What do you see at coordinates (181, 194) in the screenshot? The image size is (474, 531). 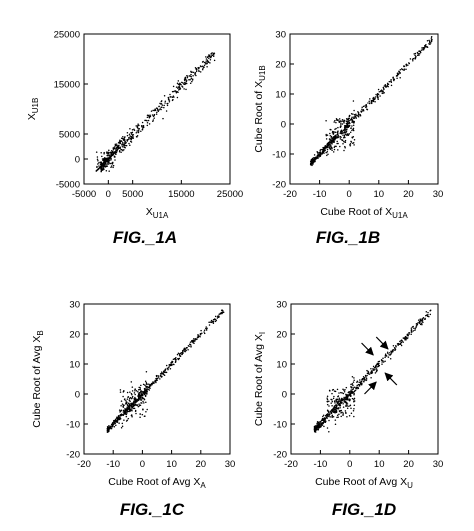 I see `x-tick-label: 15000` at bounding box center [181, 194].